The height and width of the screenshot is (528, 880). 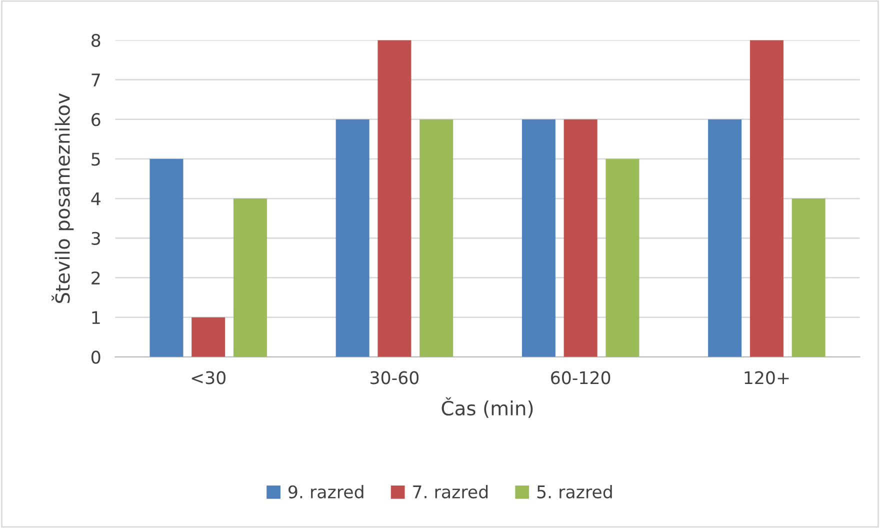 I want to click on y-tick-label: 6, so click(x=96, y=119).